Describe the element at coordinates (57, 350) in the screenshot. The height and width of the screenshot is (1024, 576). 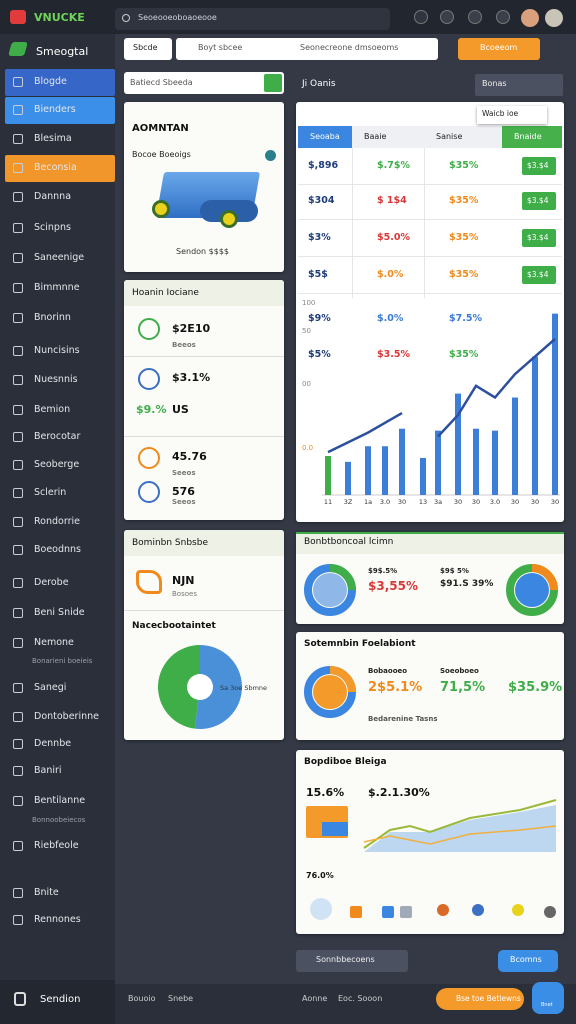
I see `nav-item: Nuncisins` at that location.